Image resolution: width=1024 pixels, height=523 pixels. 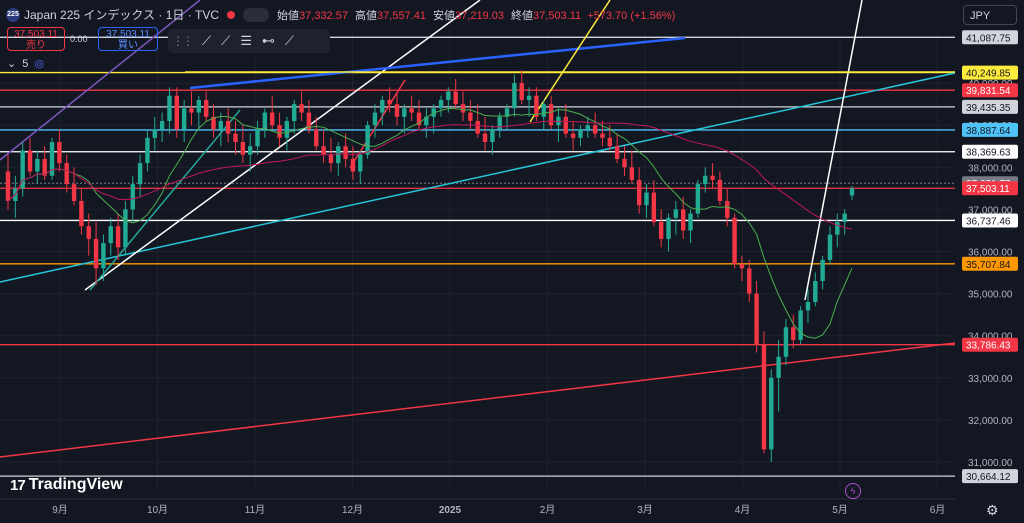 I want to click on sync-icon: ◎, so click(x=39, y=64).